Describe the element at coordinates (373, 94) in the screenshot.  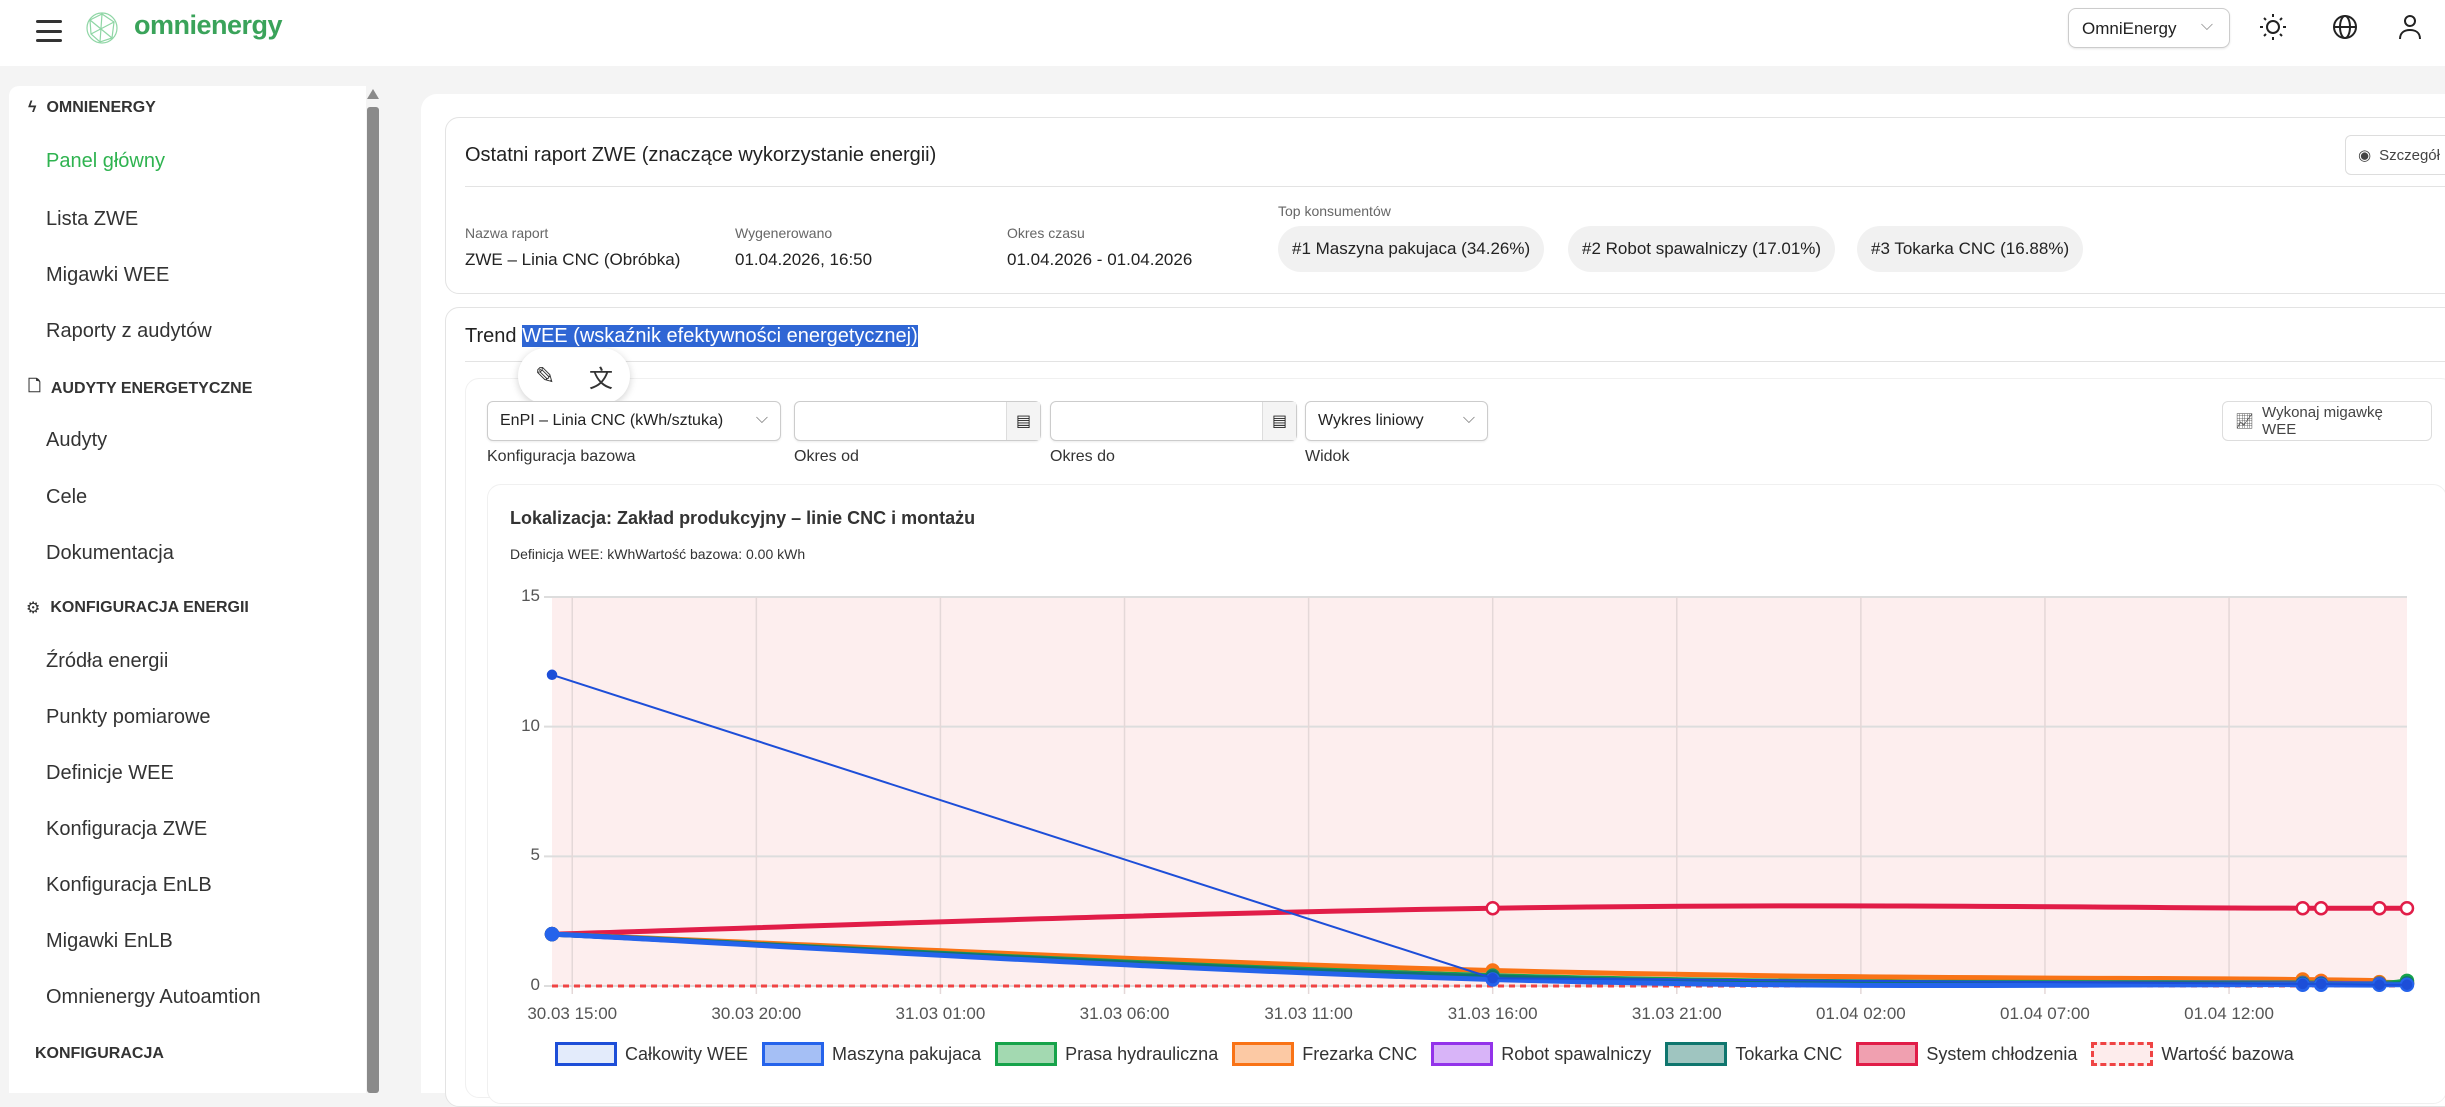
I see `scroll-up-arrow-icon` at that location.